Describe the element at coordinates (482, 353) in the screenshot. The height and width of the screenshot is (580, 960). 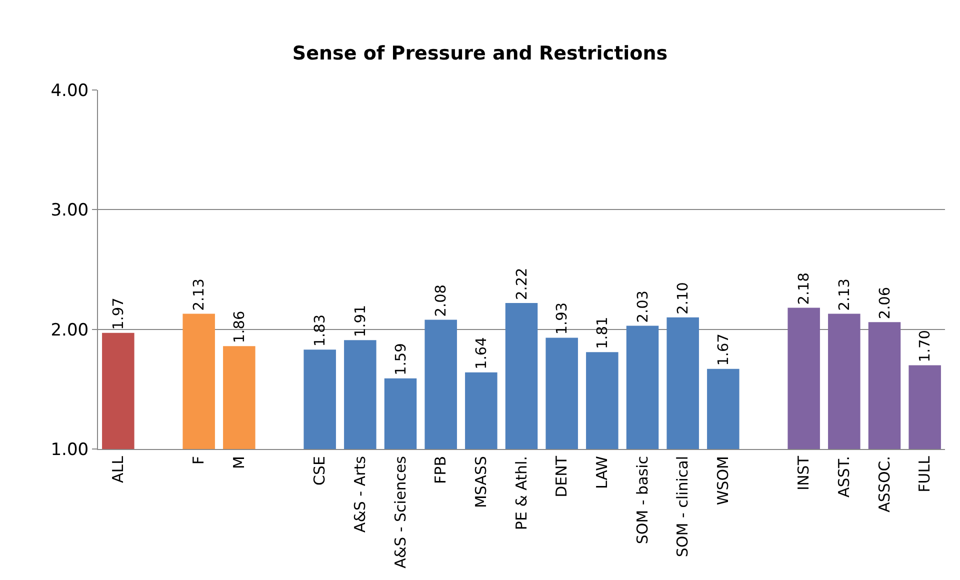
I see `data-label: 1.64` at that location.